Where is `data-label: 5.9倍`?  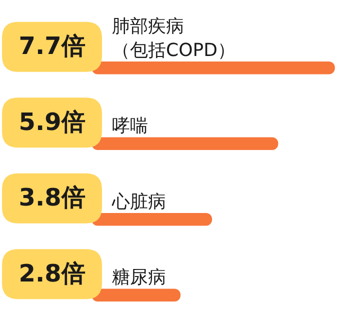
data-label: 5.9倍 is located at coordinates (52, 122).